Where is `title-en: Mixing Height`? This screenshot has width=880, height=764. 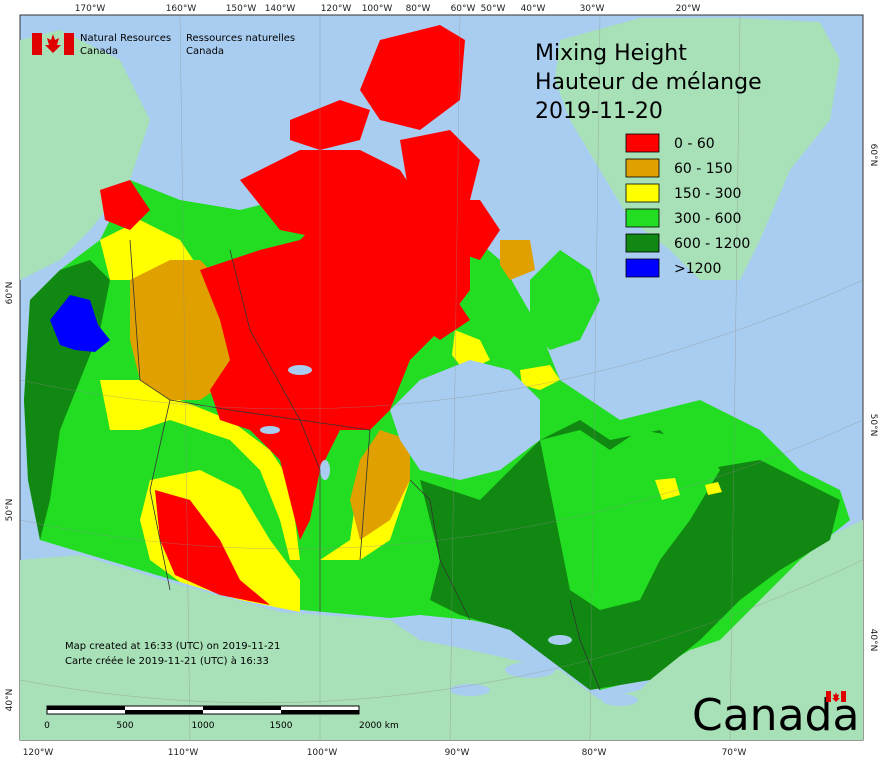
title-en: Mixing Height is located at coordinates (611, 53).